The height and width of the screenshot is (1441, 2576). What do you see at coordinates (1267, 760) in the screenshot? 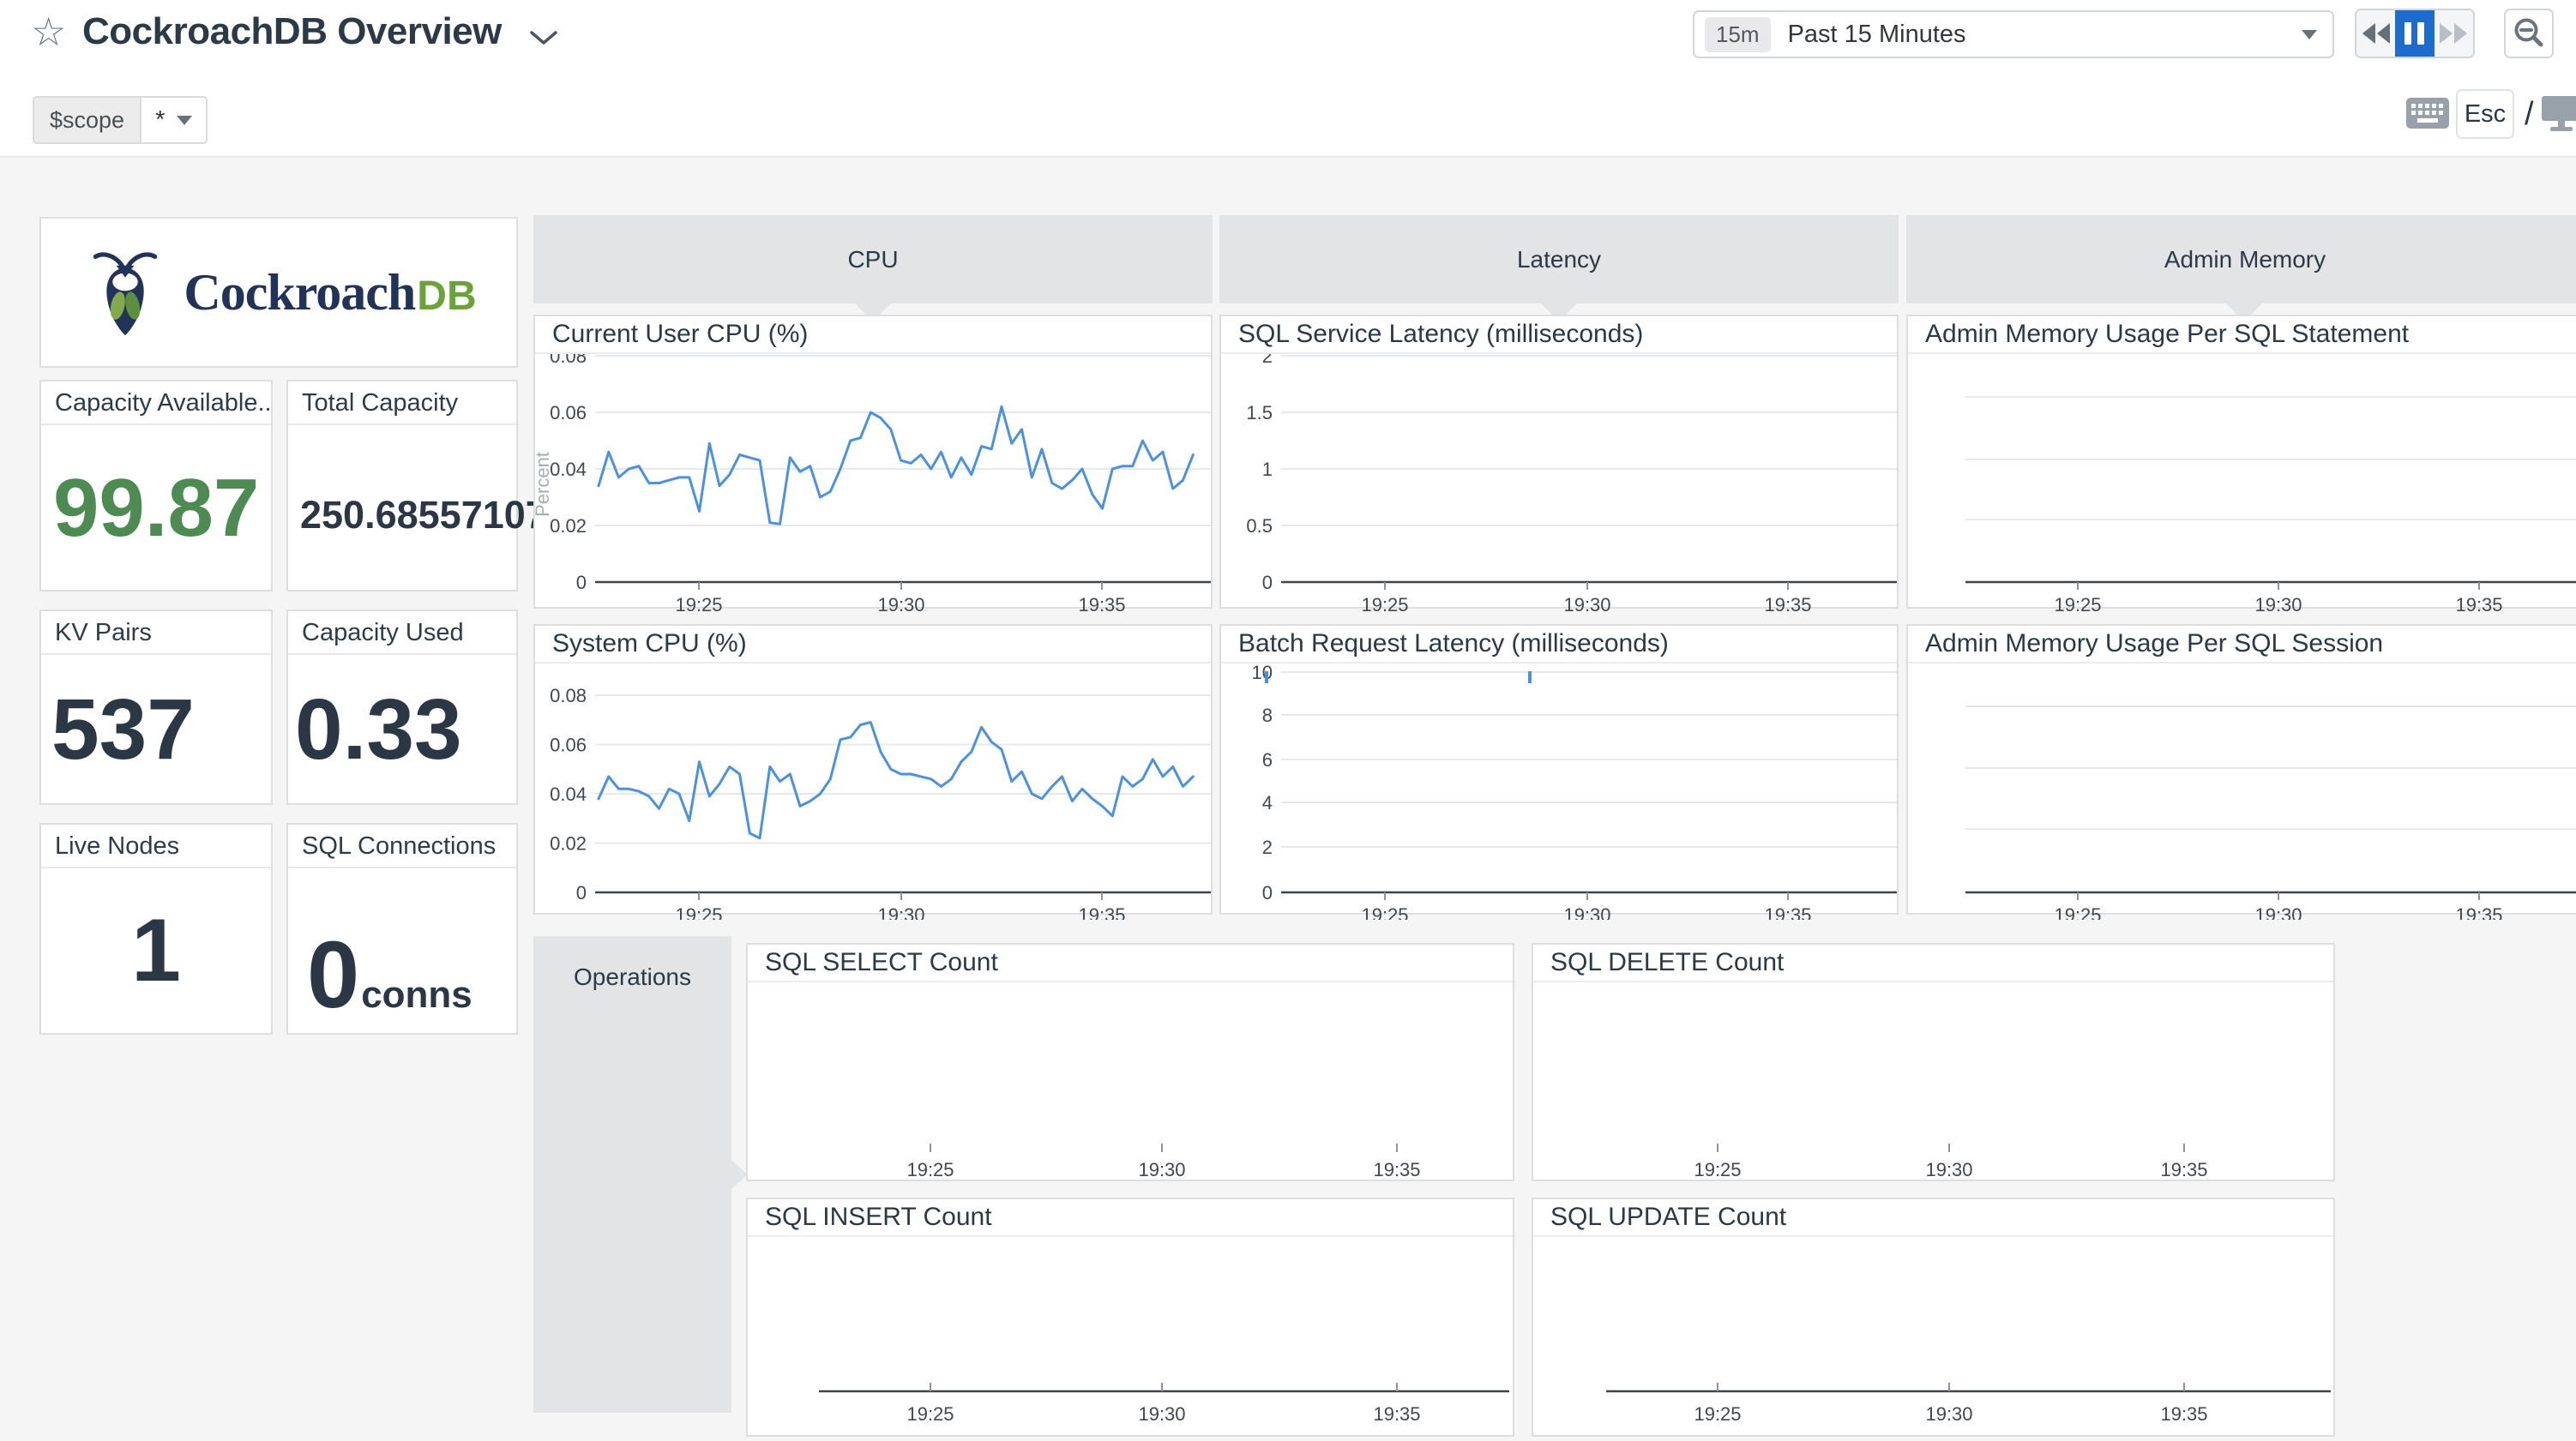
I see `svg-text: 6` at bounding box center [1267, 760].